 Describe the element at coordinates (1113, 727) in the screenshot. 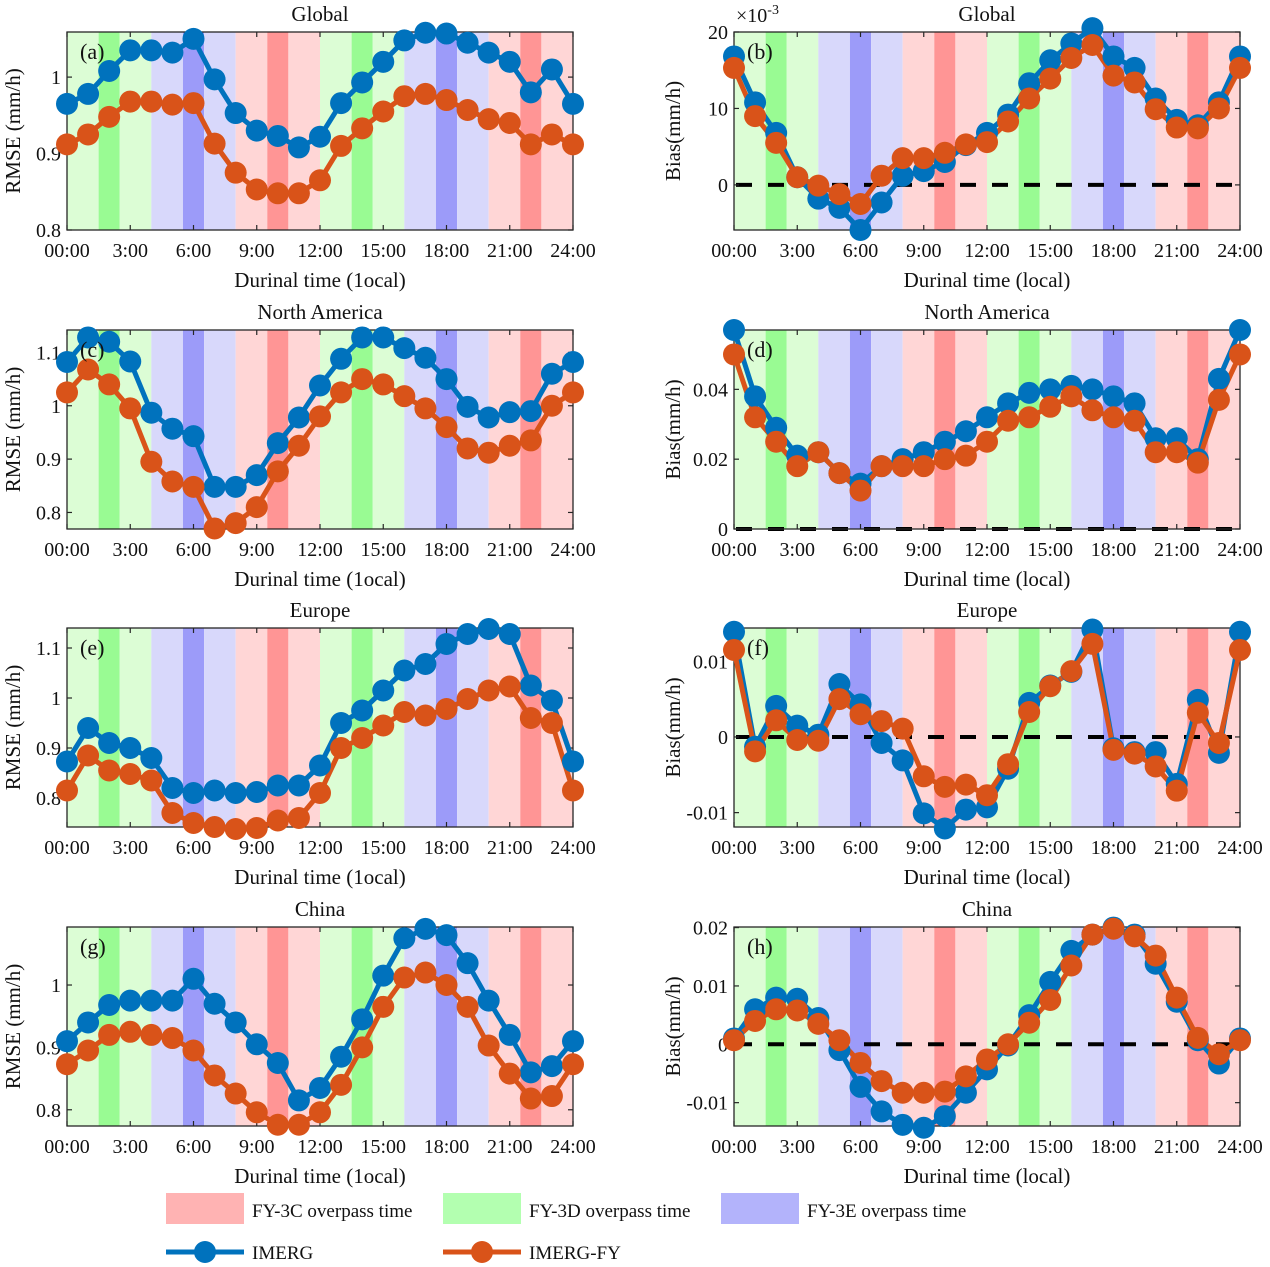

I see `band-fy-3e-dark` at that location.